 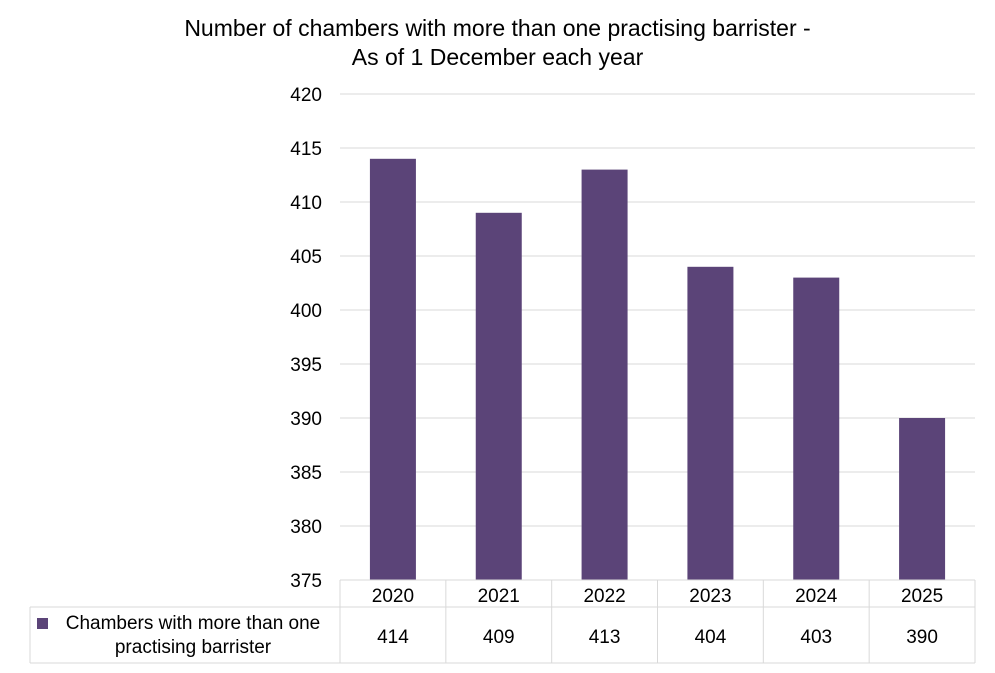 I want to click on y-tick-label: 375, so click(x=306, y=581).